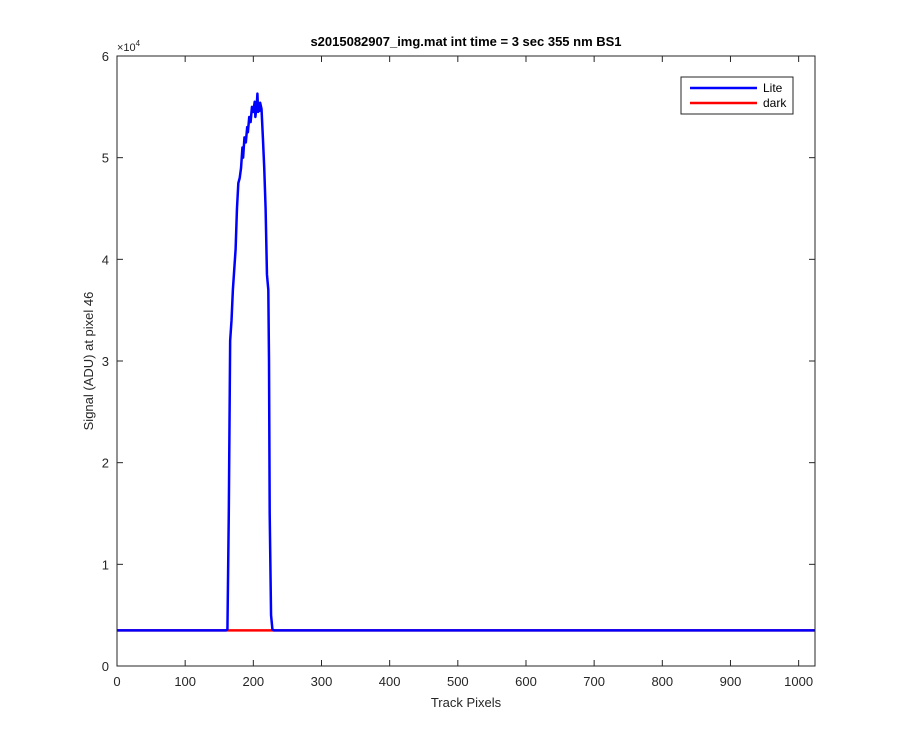 Image resolution: width=900 pixels, height=755 pixels. Describe the element at coordinates (105, 564) in the screenshot. I see `y-tick-label: 1` at that location.